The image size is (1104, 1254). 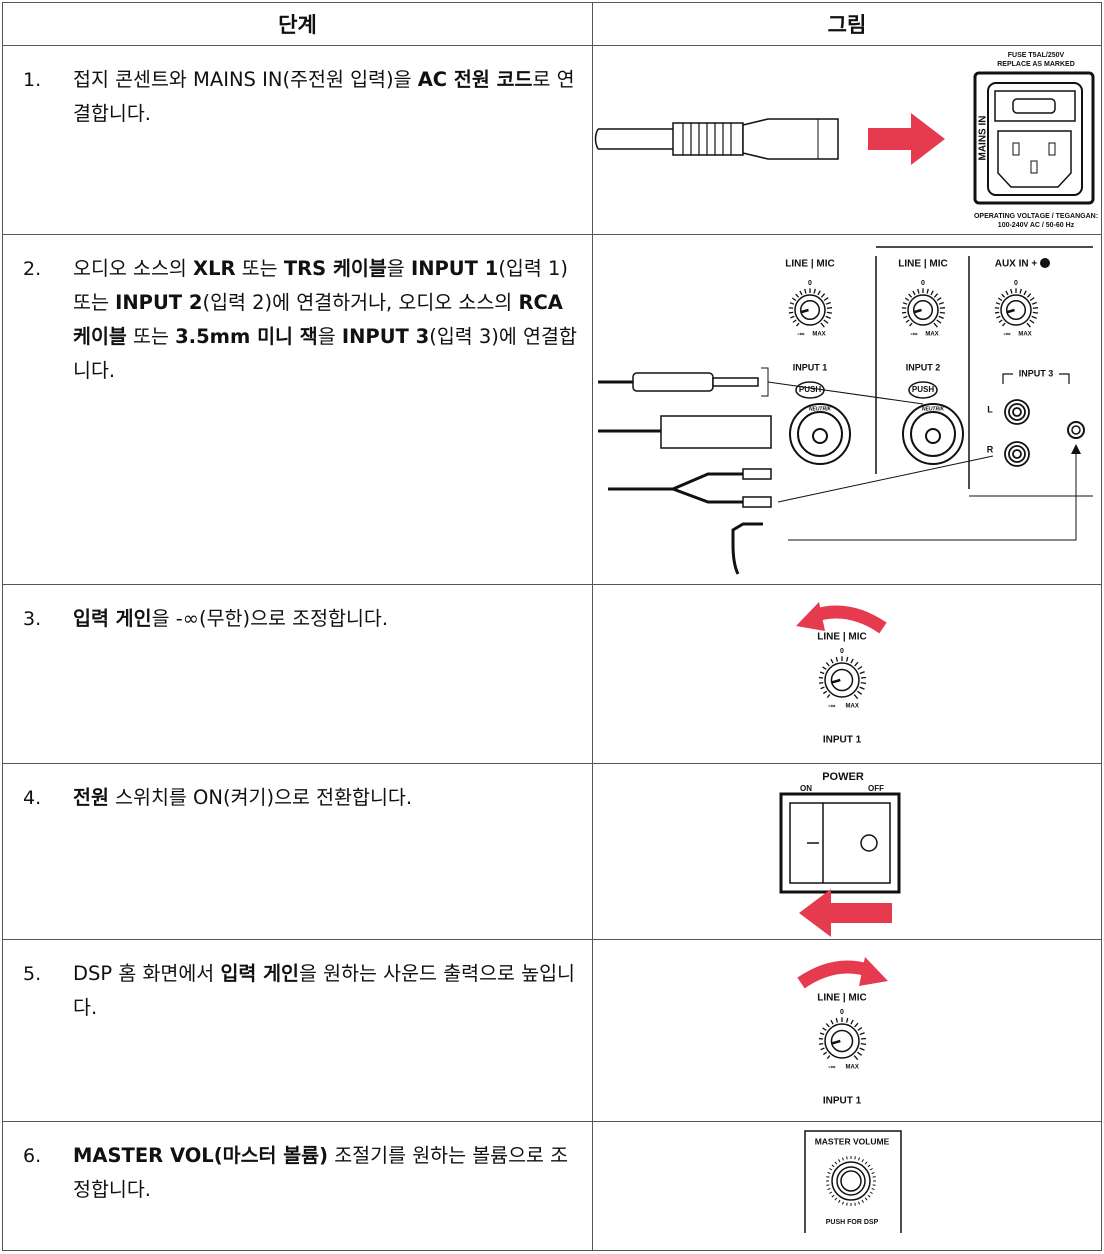 I want to click on text-run: AC 전원 코드, so click(x=475, y=79).